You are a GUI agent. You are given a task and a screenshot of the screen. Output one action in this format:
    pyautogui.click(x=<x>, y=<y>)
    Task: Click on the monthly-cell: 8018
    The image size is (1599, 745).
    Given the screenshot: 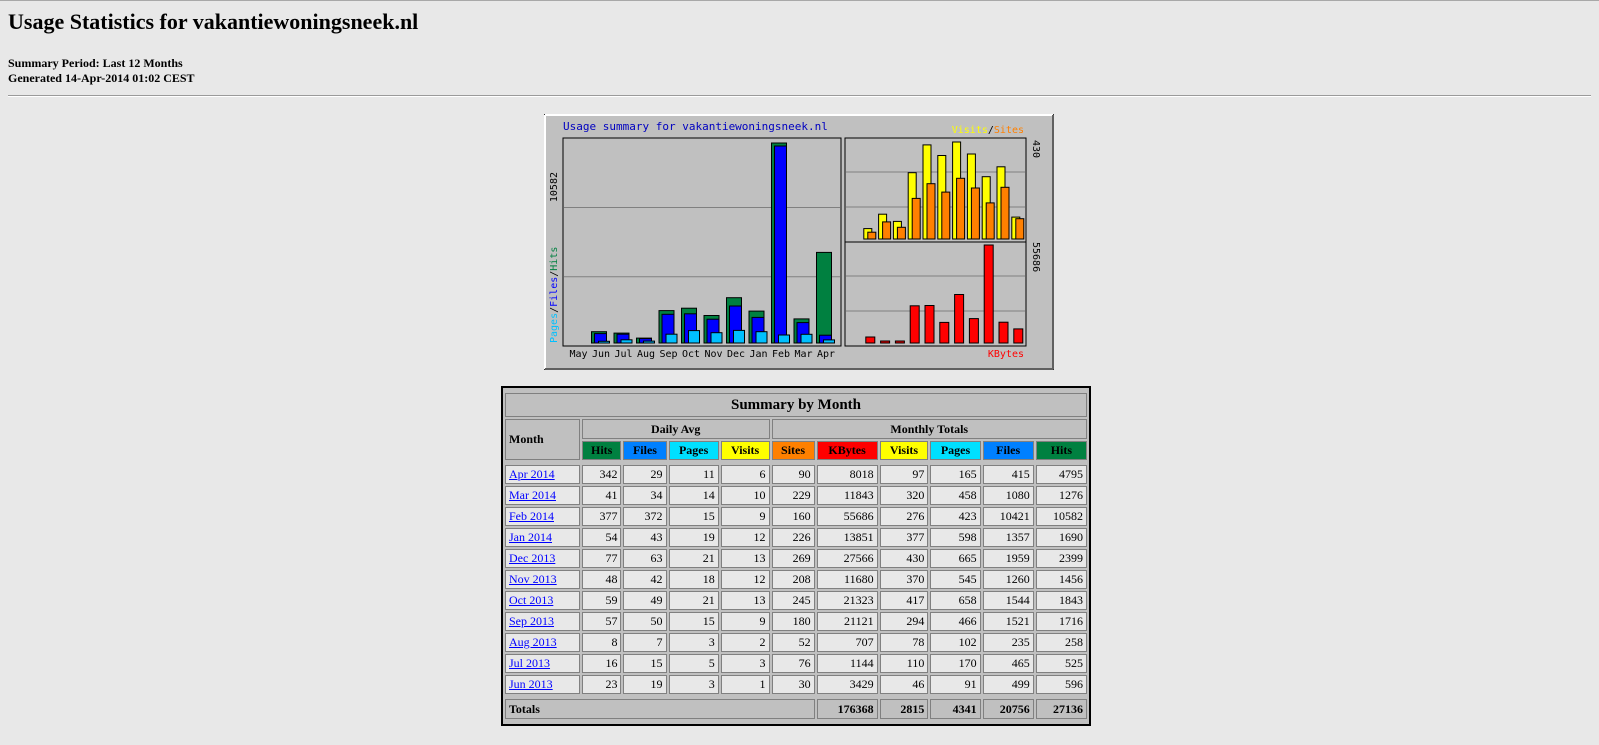 What is the action you would take?
    pyautogui.click(x=847, y=474)
    